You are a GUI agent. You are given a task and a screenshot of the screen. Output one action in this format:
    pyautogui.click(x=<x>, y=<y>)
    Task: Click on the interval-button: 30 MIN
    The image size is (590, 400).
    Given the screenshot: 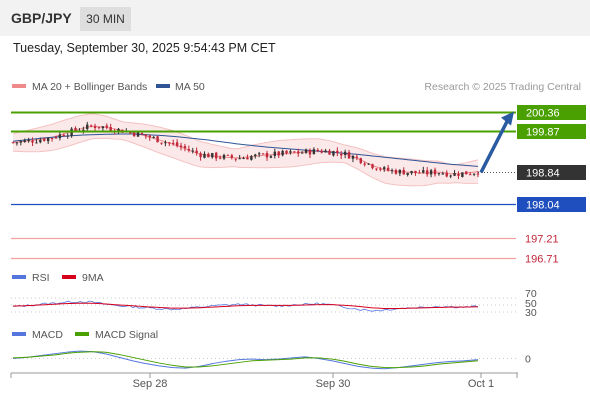 What is the action you would take?
    pyautogui.click(x=105, y=19)
    